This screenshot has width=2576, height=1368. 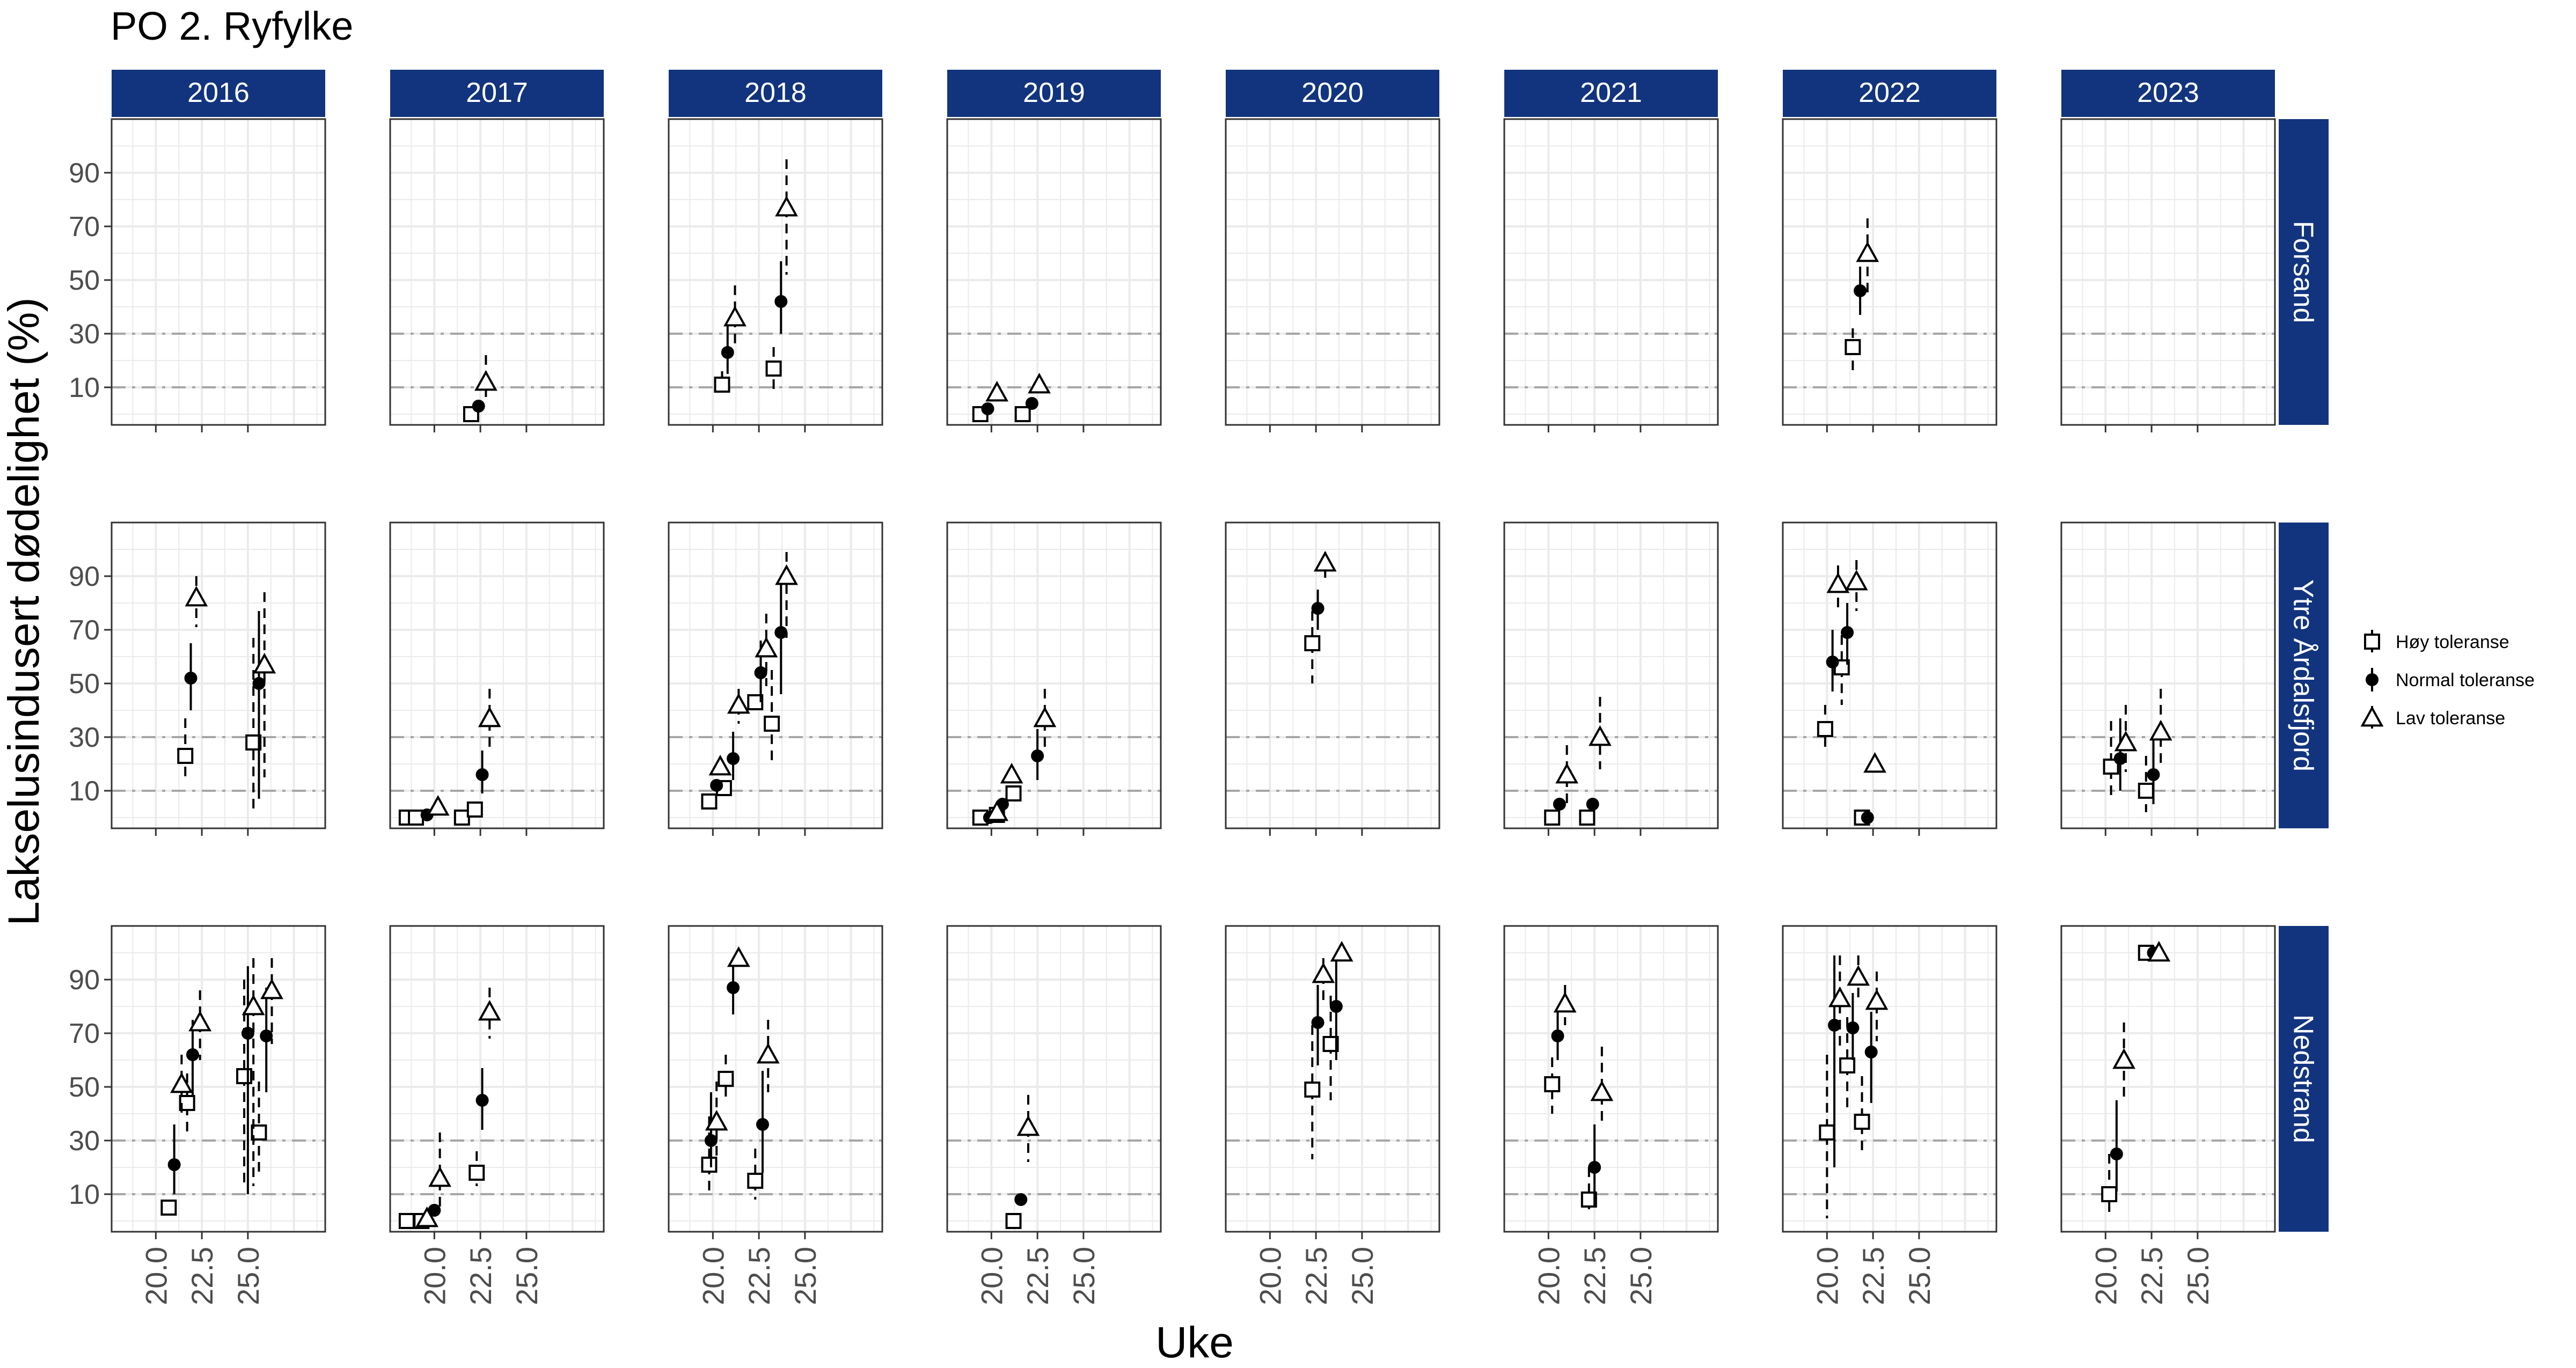 What do you see at coordinates (2450, 719) in the screenshot?
I see `legend-label: Lav toleranse` at bounding box center [2450, 719].